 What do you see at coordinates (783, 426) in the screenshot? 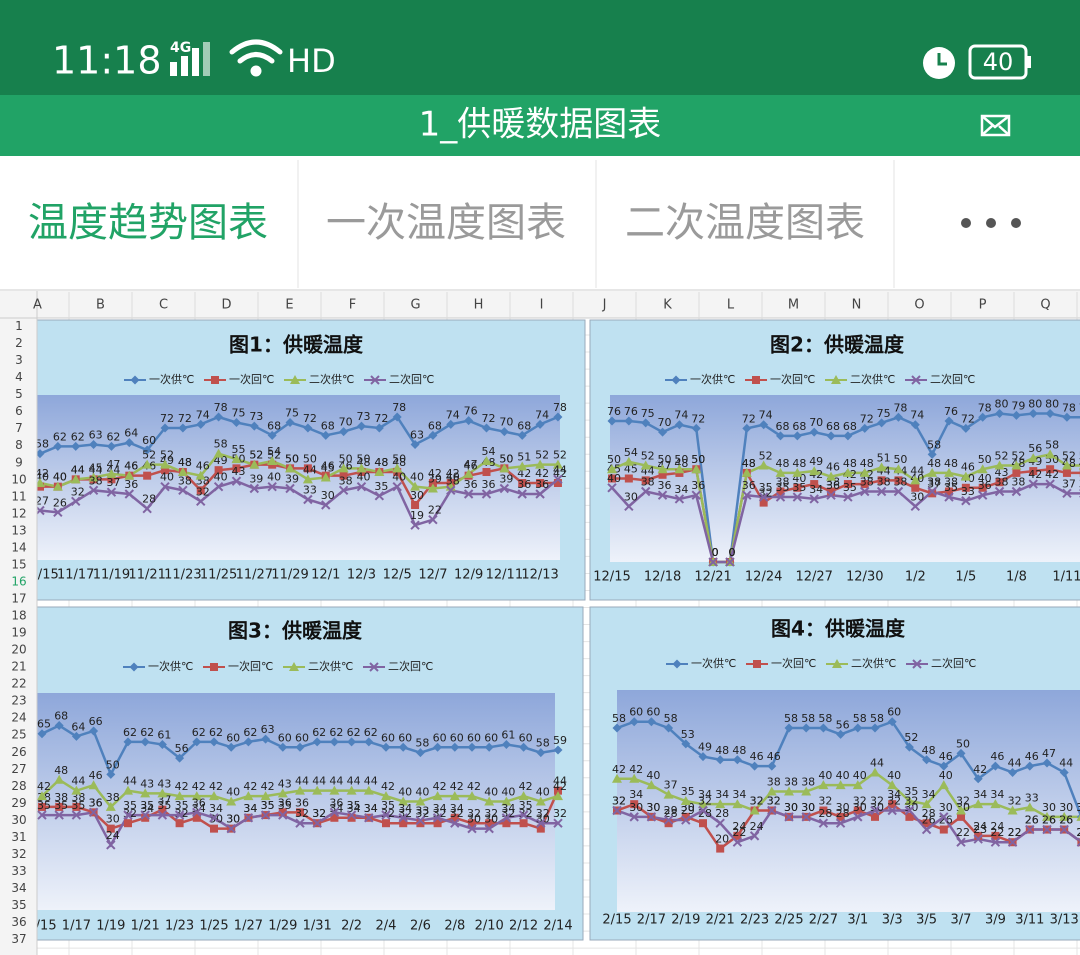
I see `data-label: 68` at bounding box center [783, 426].